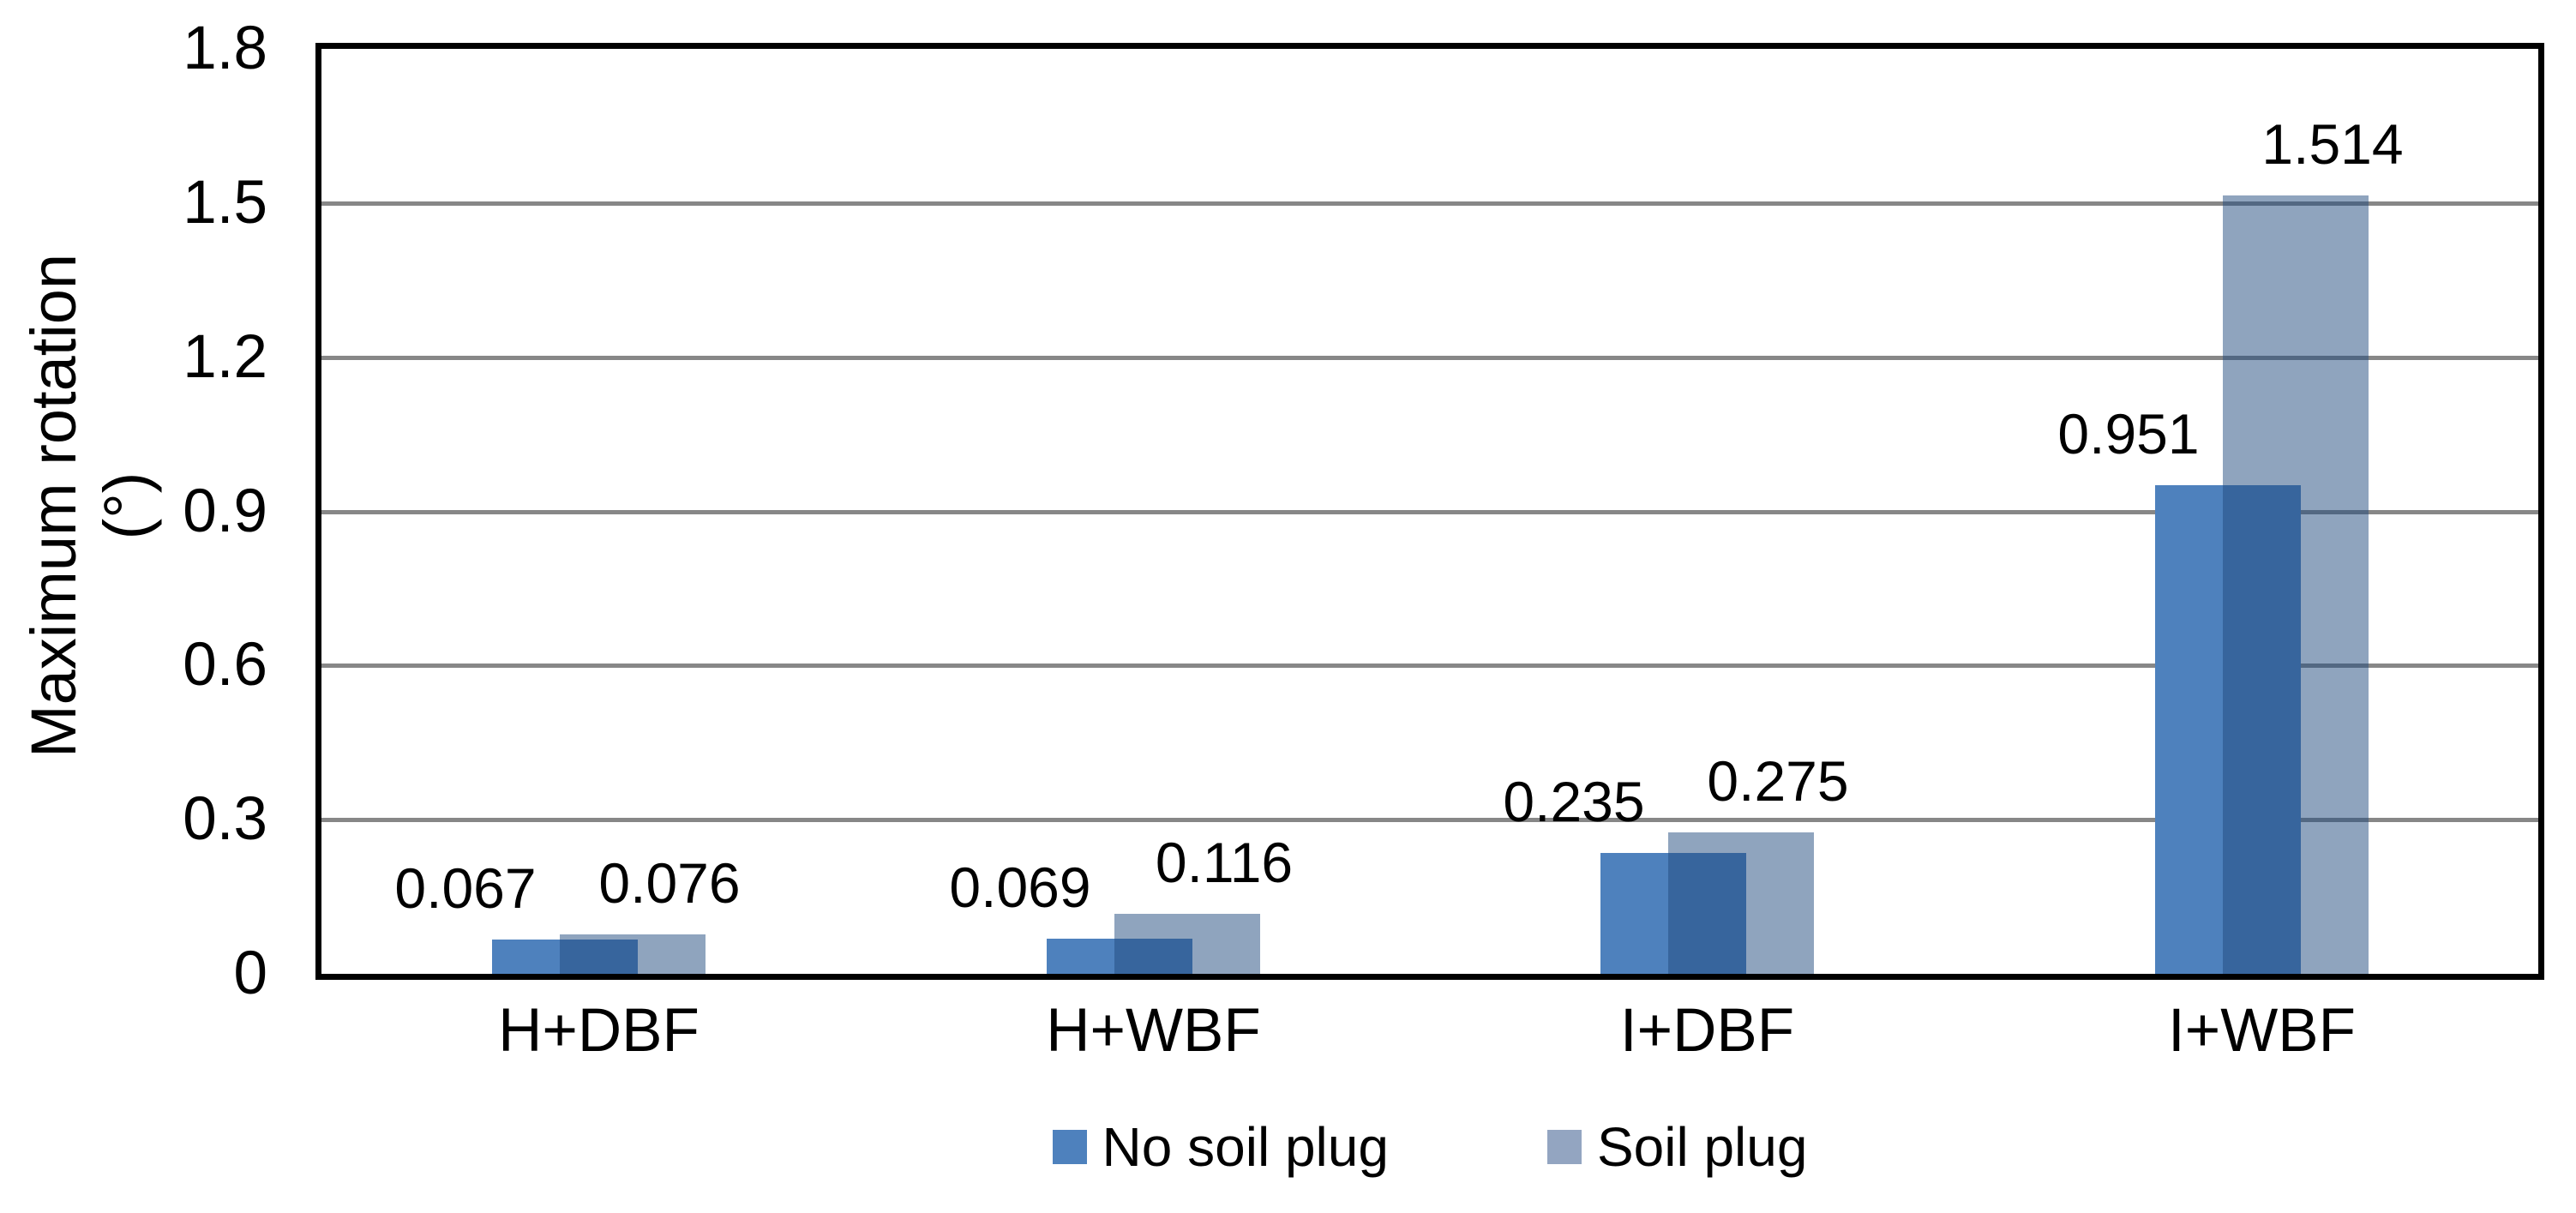 The height and width of the screenshot is (1213, 2576). I want to click on bar-soil-plug-I+DBF, so click(1741, 903).